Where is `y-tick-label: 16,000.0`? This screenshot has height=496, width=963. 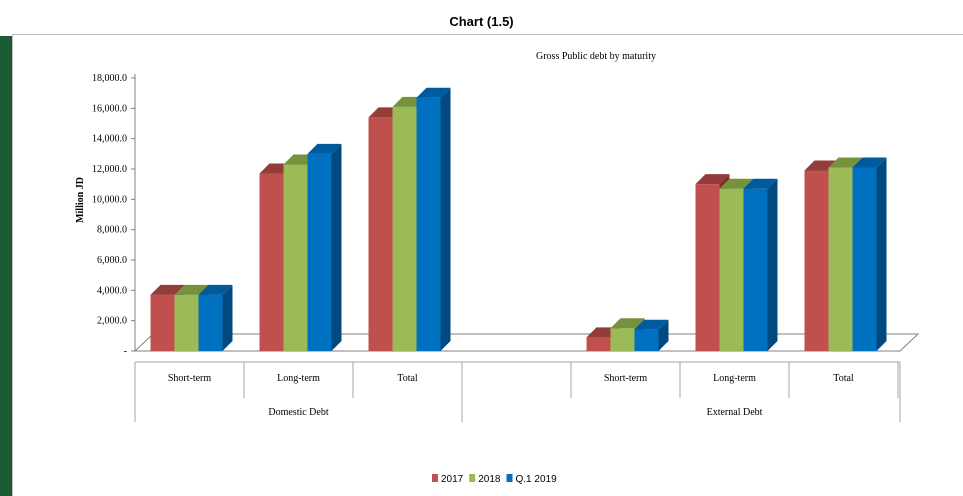
y-tick-label: 16,000.0 is located at coordinates (109, 108).